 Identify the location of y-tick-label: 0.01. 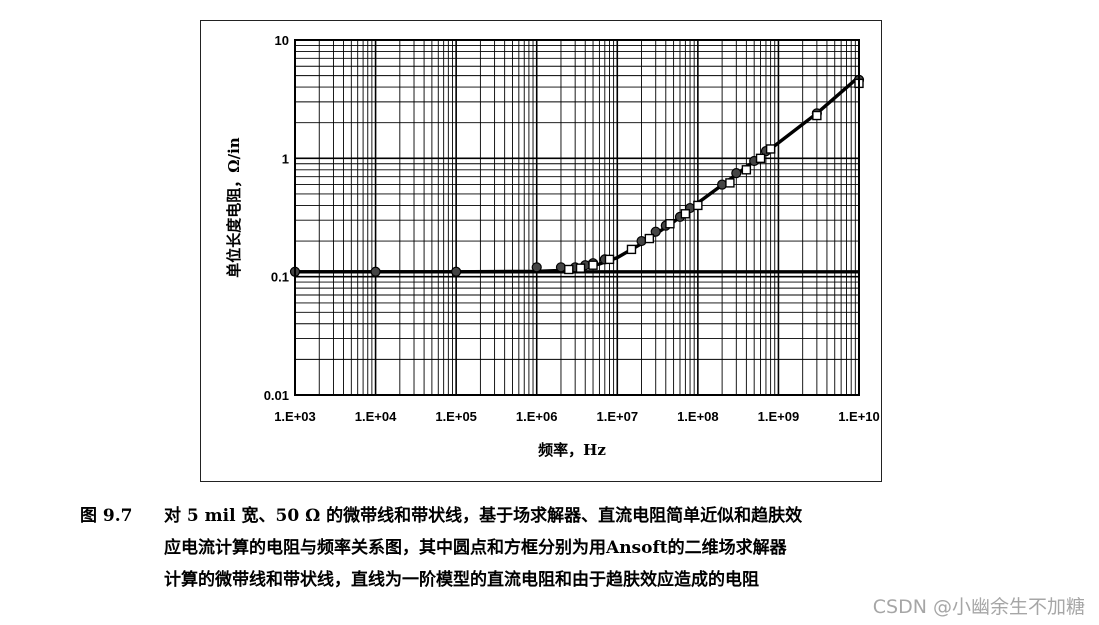
(276, 395).